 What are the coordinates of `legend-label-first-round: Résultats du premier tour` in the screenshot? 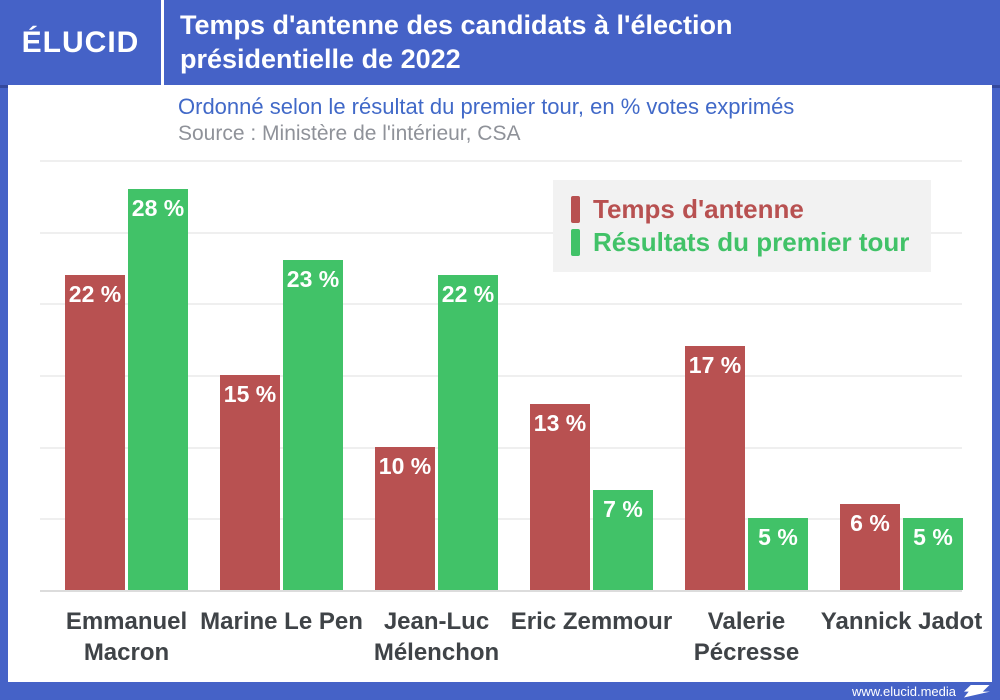 It's located at (751, 242).